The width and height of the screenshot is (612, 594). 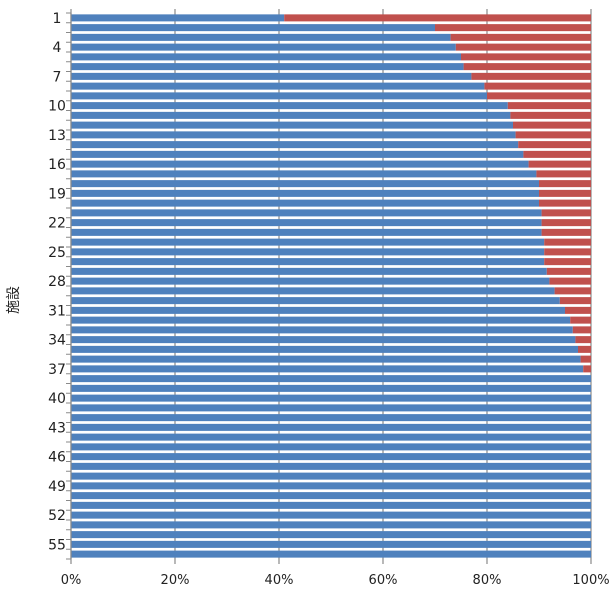 What do you see at coordinates (57, 107) in the screenshot?
I see `y-tick-label: 10` at bounding box center [57, 107].